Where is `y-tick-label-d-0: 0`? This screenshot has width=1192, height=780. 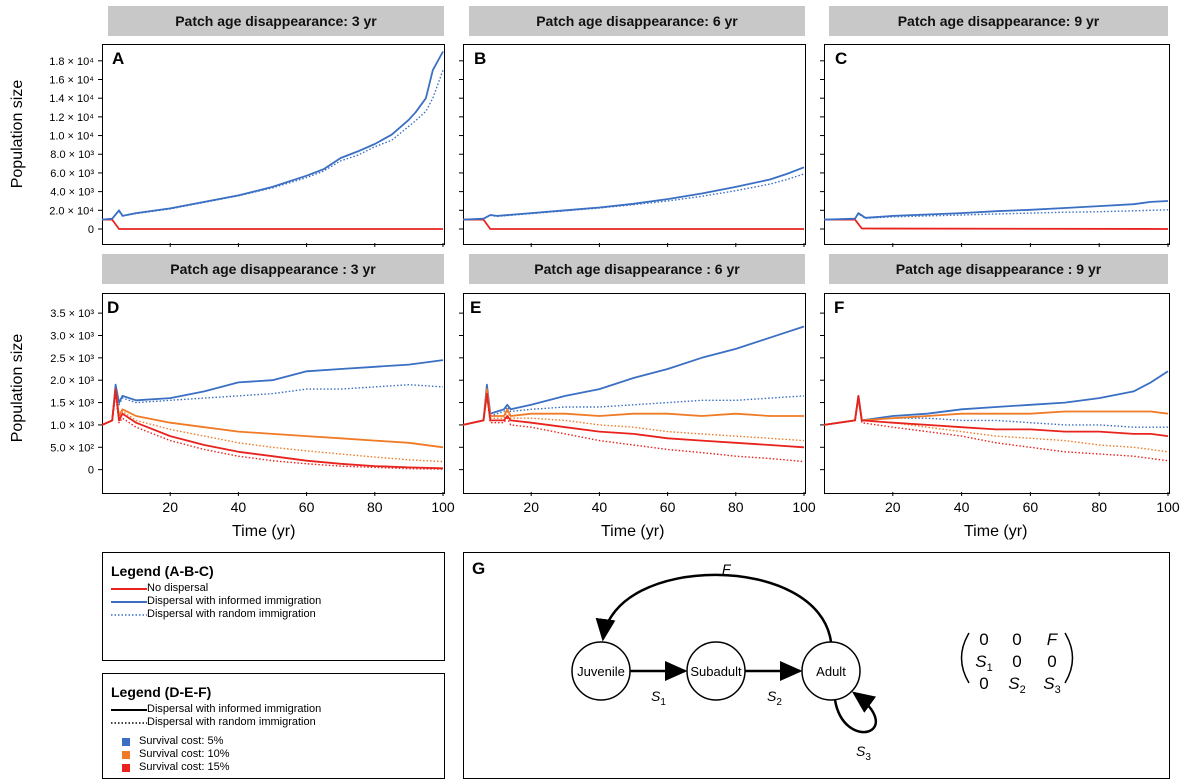 y-tick-label-d-0: 0 is located at coordinates (91, 471).